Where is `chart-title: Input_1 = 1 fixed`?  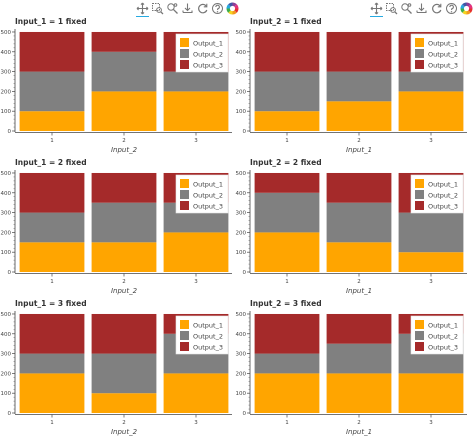
chart-title: Input_1 = 1 fixed is located at coordinates (51, 21).